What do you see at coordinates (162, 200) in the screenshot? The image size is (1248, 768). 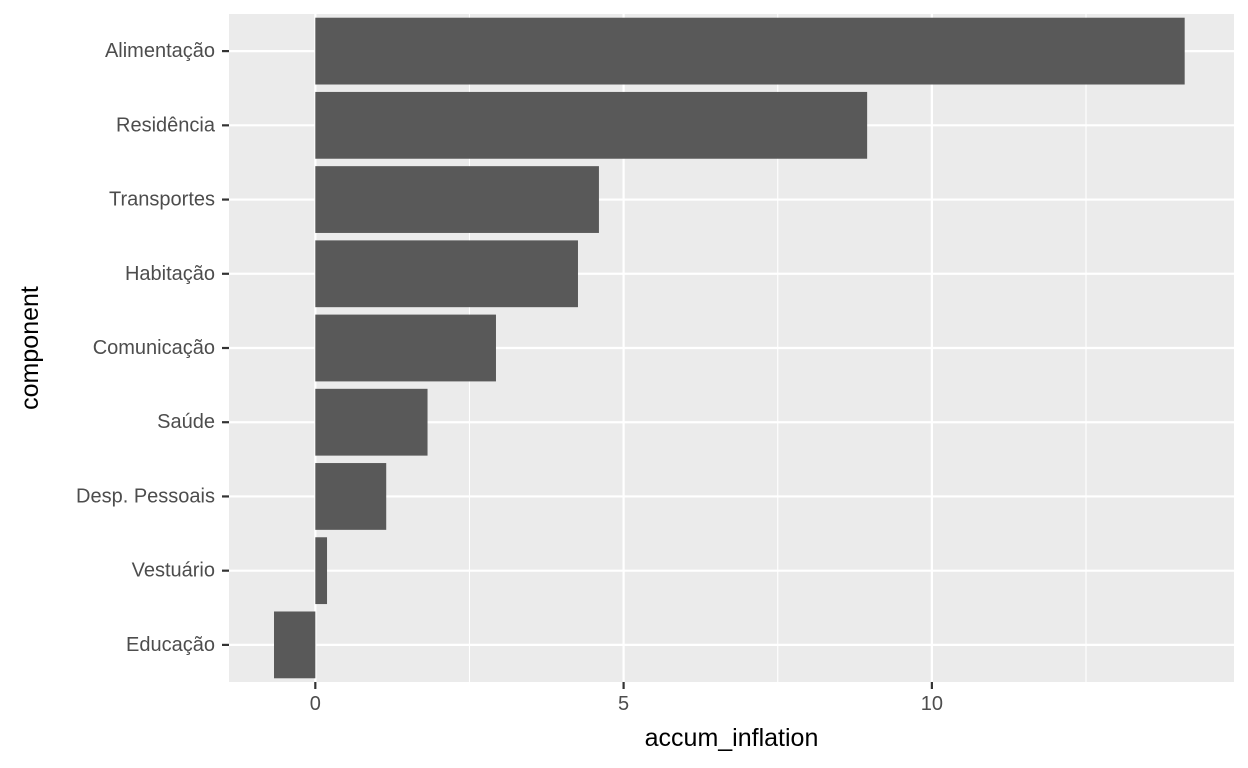 I see `y-tick-label: Transportes` at bounding box center [162, 200].